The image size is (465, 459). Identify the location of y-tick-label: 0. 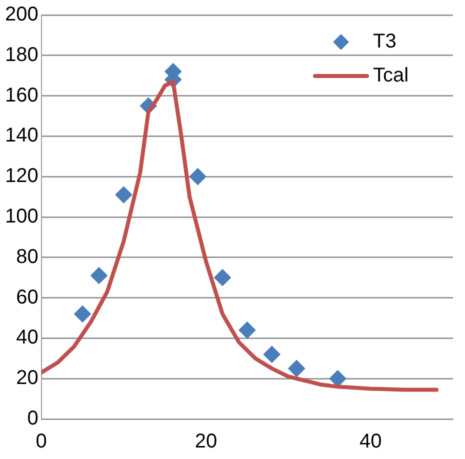
(32, 419).